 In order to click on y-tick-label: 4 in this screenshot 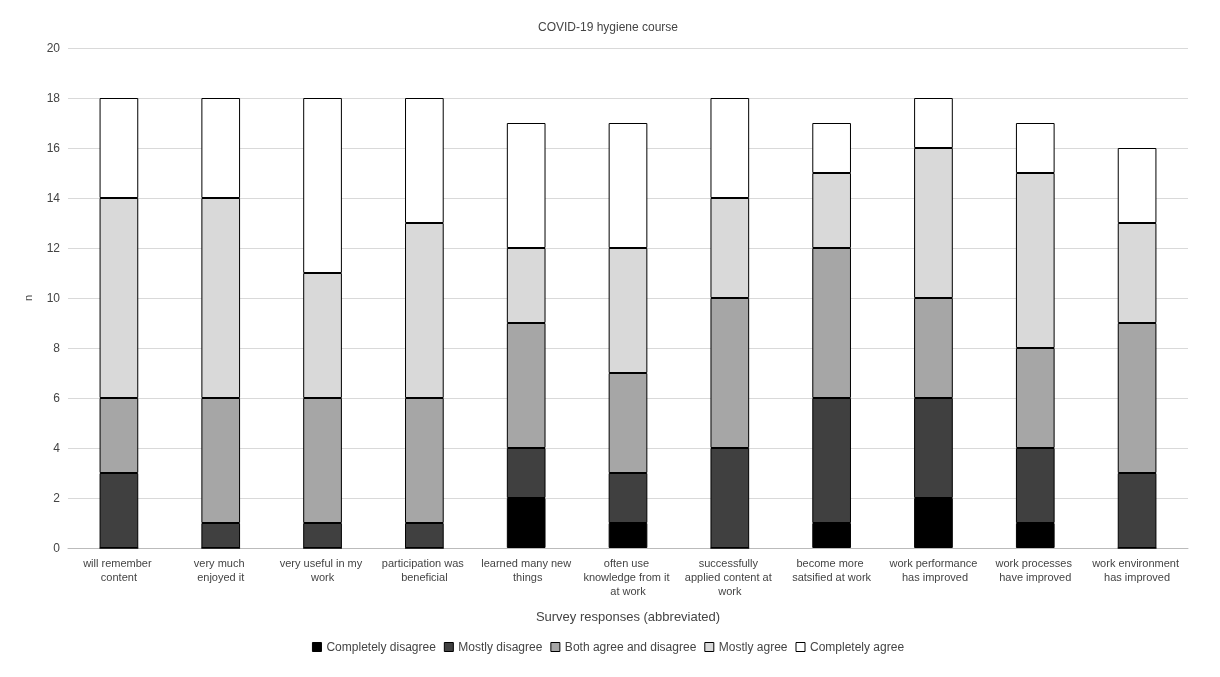, I will do `click(57, 448)`.